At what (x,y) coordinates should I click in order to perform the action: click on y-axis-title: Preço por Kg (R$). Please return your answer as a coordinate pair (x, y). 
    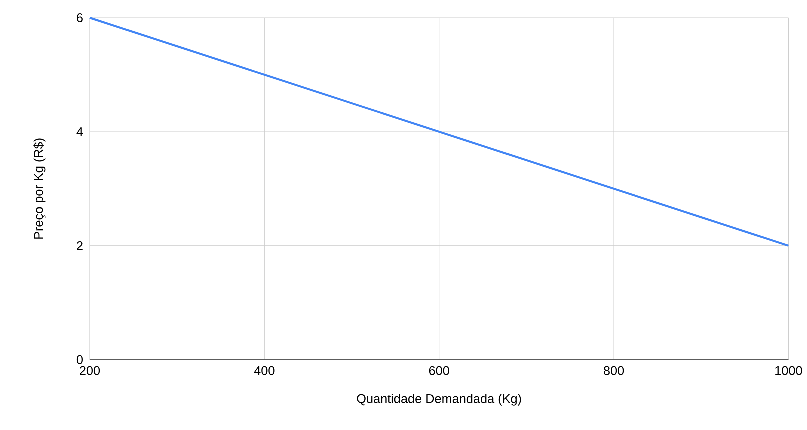
    Looking at the image, I should click on (40, 188).